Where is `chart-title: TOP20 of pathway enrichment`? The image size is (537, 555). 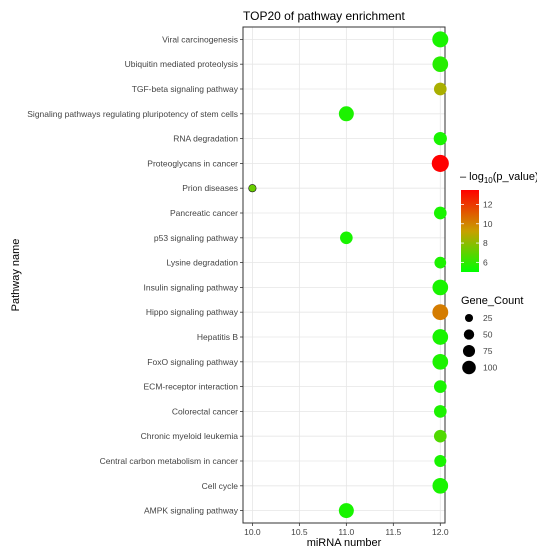
chart-title: TOP20 of pathway enrichment is located at coordinates (324, 16).